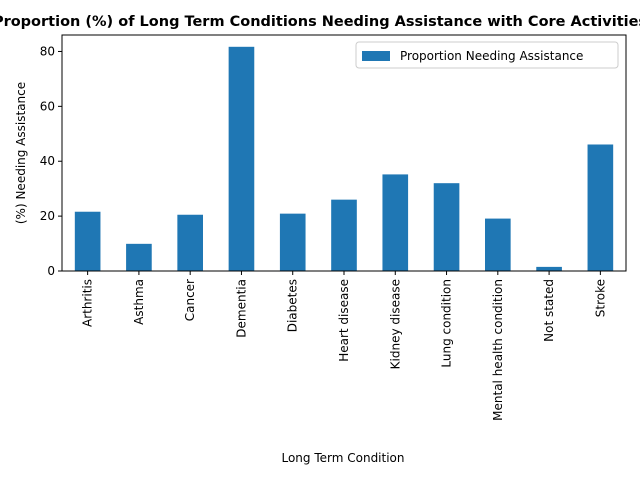  Describe the element at coordinates (241, 308) in the screenshot. I see `x-tick-label: Dementia` at that location.